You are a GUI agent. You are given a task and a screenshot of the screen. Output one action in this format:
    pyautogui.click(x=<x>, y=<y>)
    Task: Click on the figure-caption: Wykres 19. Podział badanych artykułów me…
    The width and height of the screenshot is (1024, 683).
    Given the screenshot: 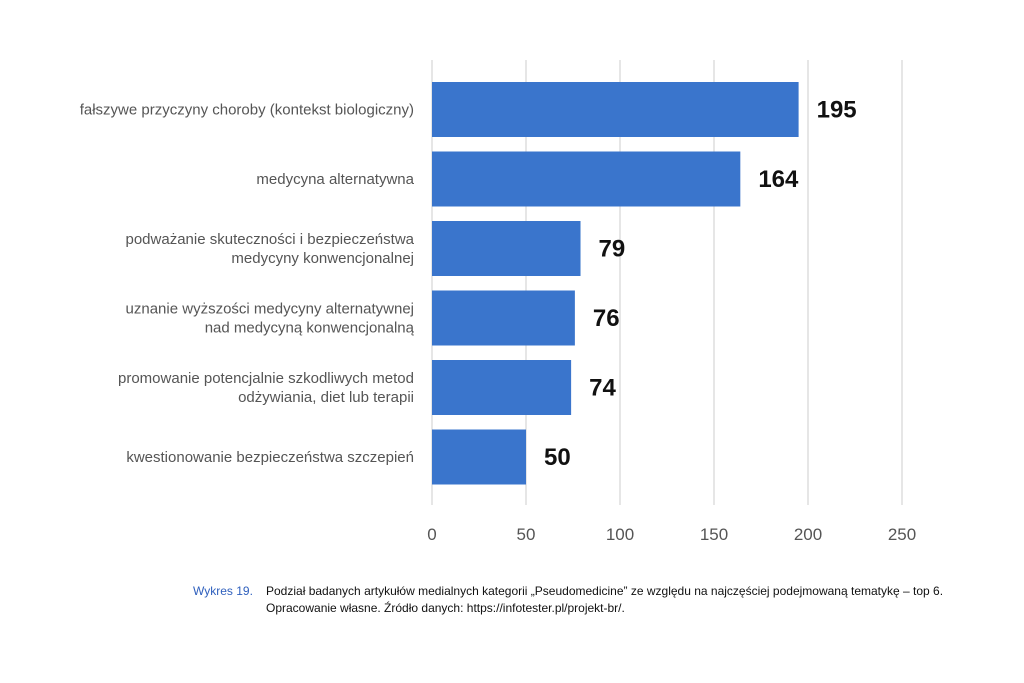 What is the action you would take?
    pyautogui.click(x=588, y=600)
    